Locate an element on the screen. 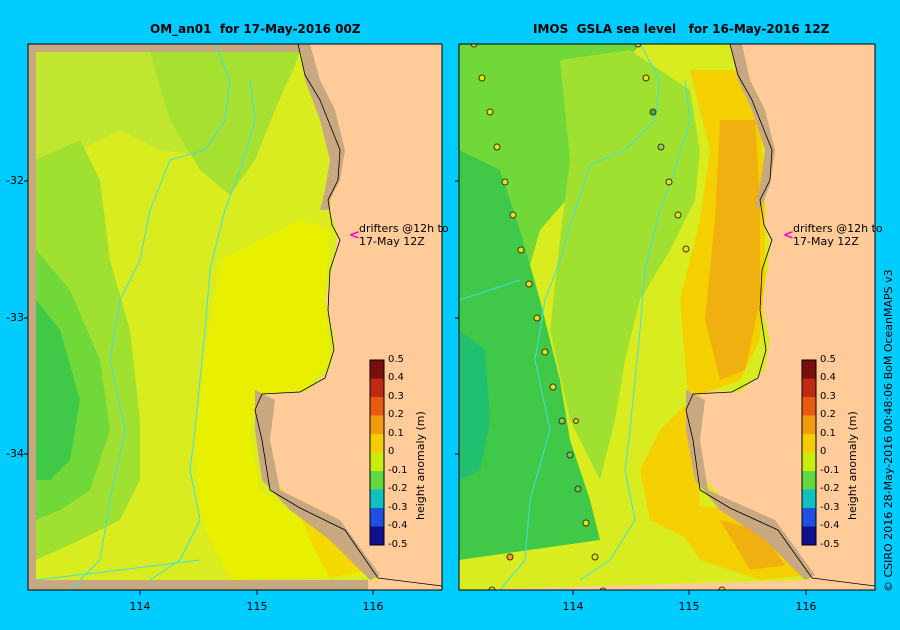  cbar-right-label: -0.2 is located at coordinates (830, 488).